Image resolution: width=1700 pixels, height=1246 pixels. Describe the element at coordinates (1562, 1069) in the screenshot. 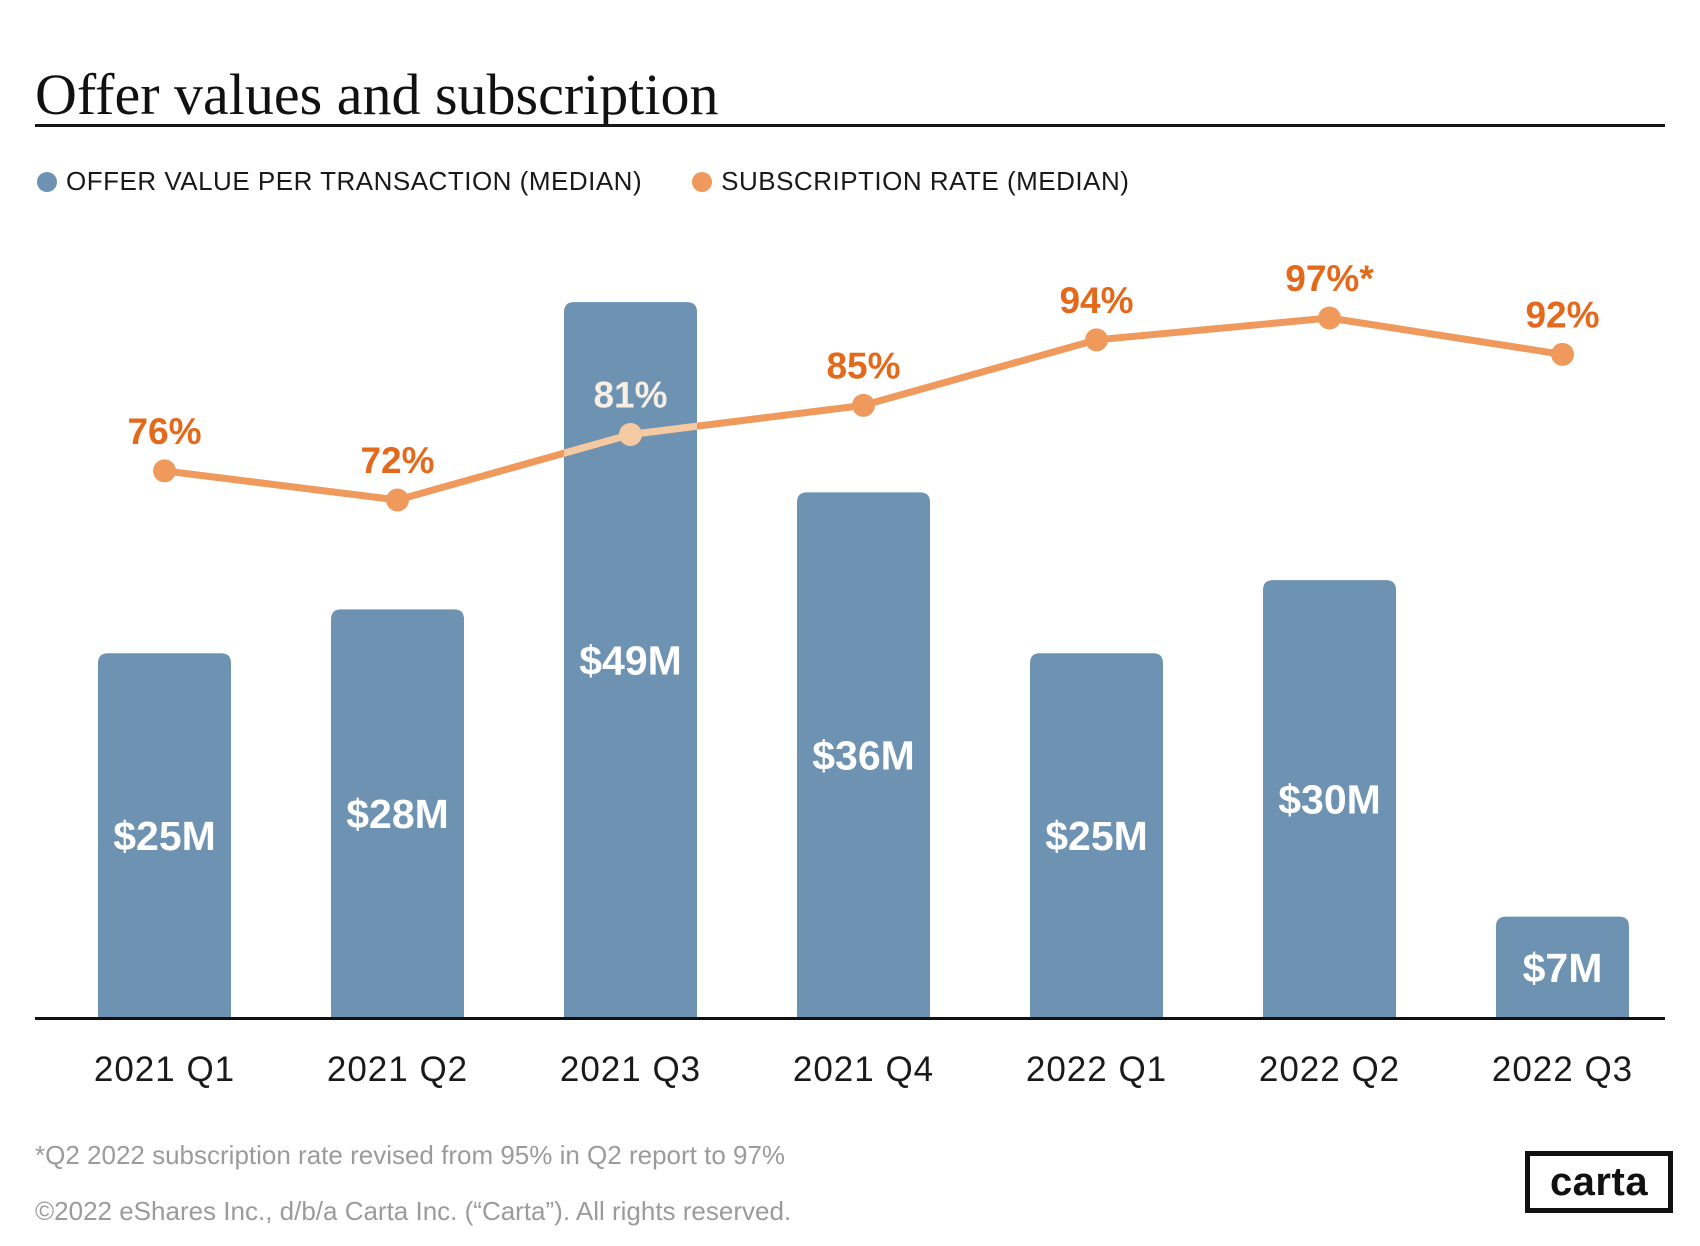

I see `x-axis-label: 2022 Q3` at that location.